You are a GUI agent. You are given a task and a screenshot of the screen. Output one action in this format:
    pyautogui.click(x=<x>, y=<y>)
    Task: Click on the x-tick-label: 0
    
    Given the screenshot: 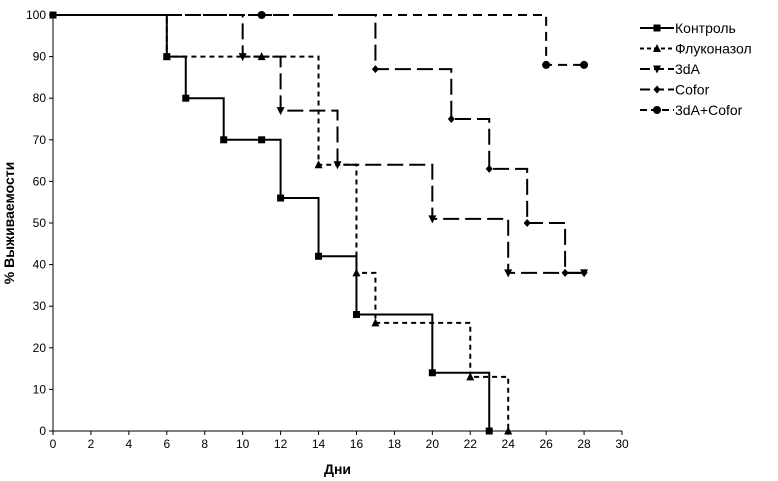 What is the action you would take?
    pyautogui.click(x=53, y=444)
    